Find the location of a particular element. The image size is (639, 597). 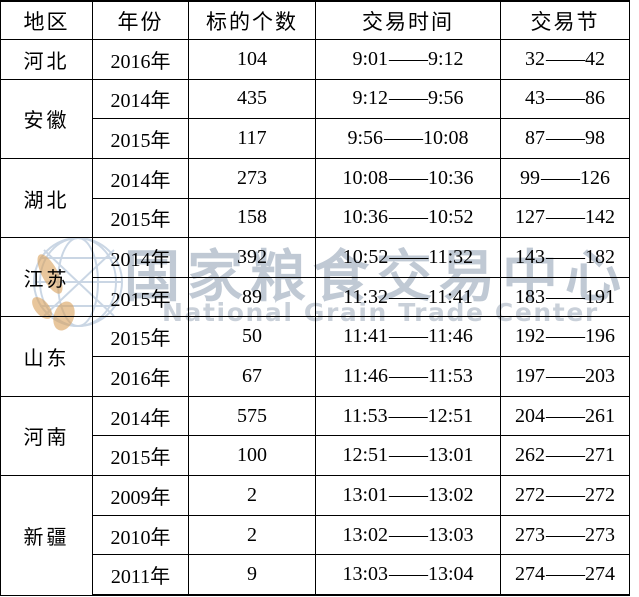

table-header-row: 地区 年份 标的个数 交易时间 交易节 is located at coordinates (315, 20).